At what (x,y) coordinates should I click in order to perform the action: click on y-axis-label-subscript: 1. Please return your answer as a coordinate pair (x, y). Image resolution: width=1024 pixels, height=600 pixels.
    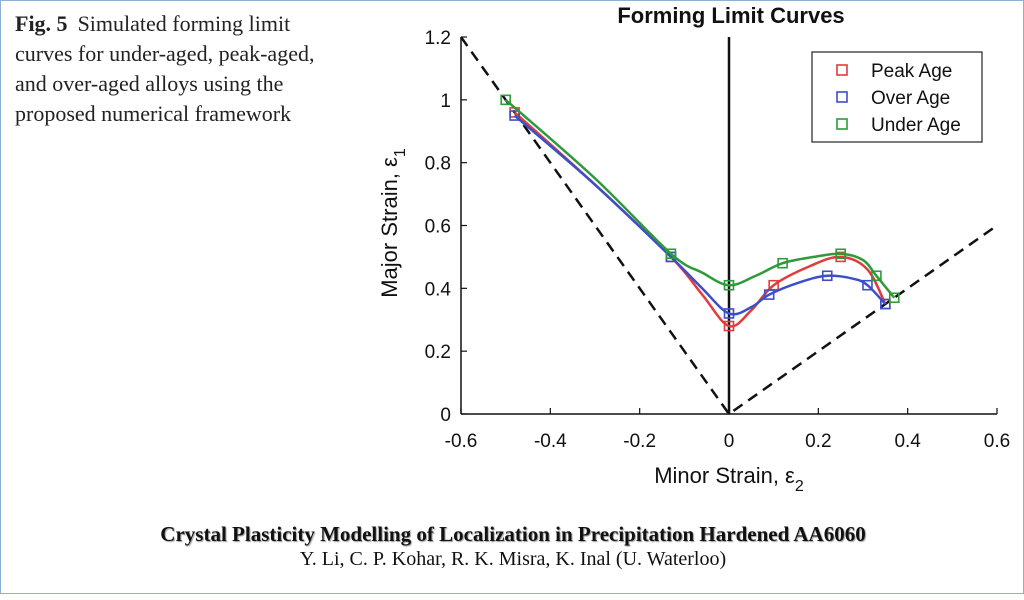
    Looking at the image, I should click on (400, 152).